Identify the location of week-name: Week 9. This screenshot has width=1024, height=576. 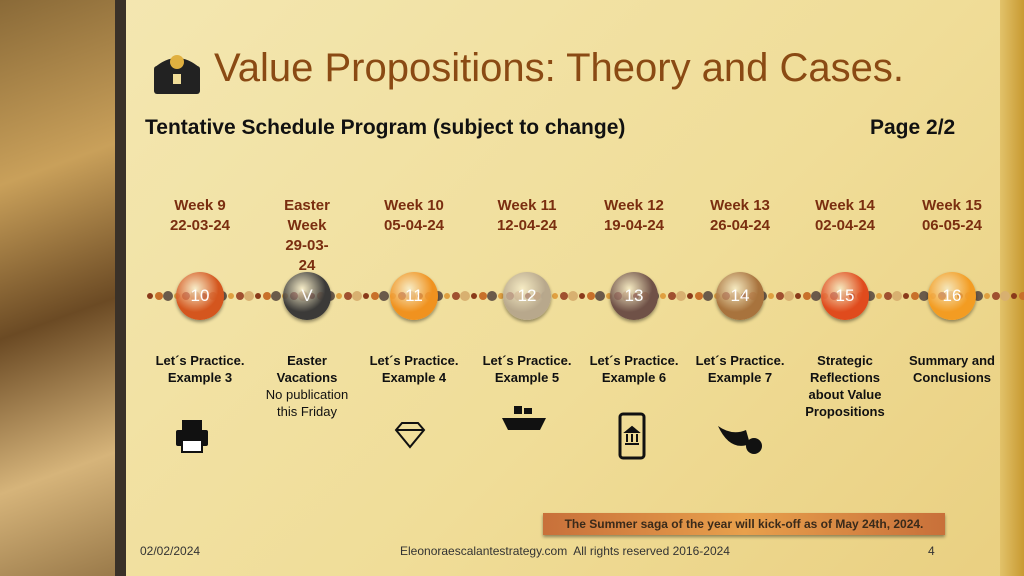
(200, 205).